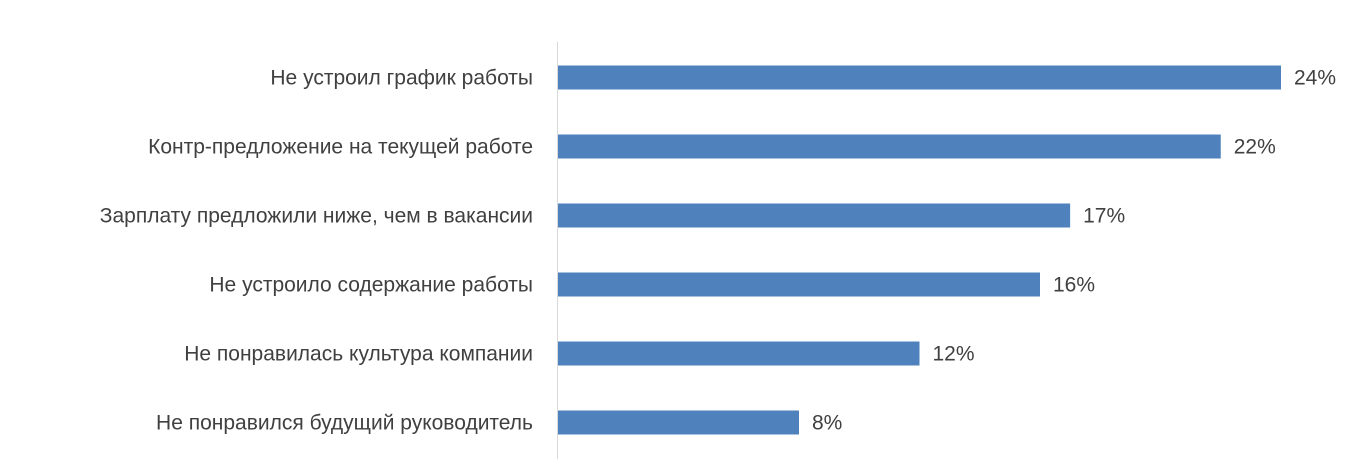  I want to click on category-label: Зарплату предложили ниже, чем в вакансии, so click(316, 216).